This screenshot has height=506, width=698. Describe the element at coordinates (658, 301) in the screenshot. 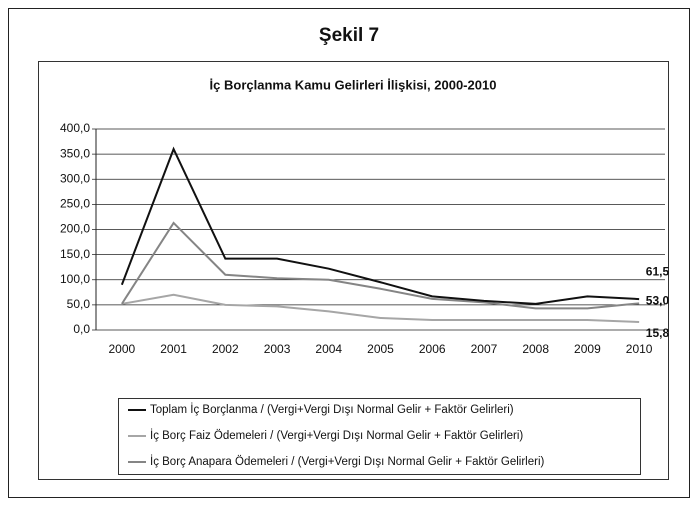

I see `data-label: 53,0` at that location.